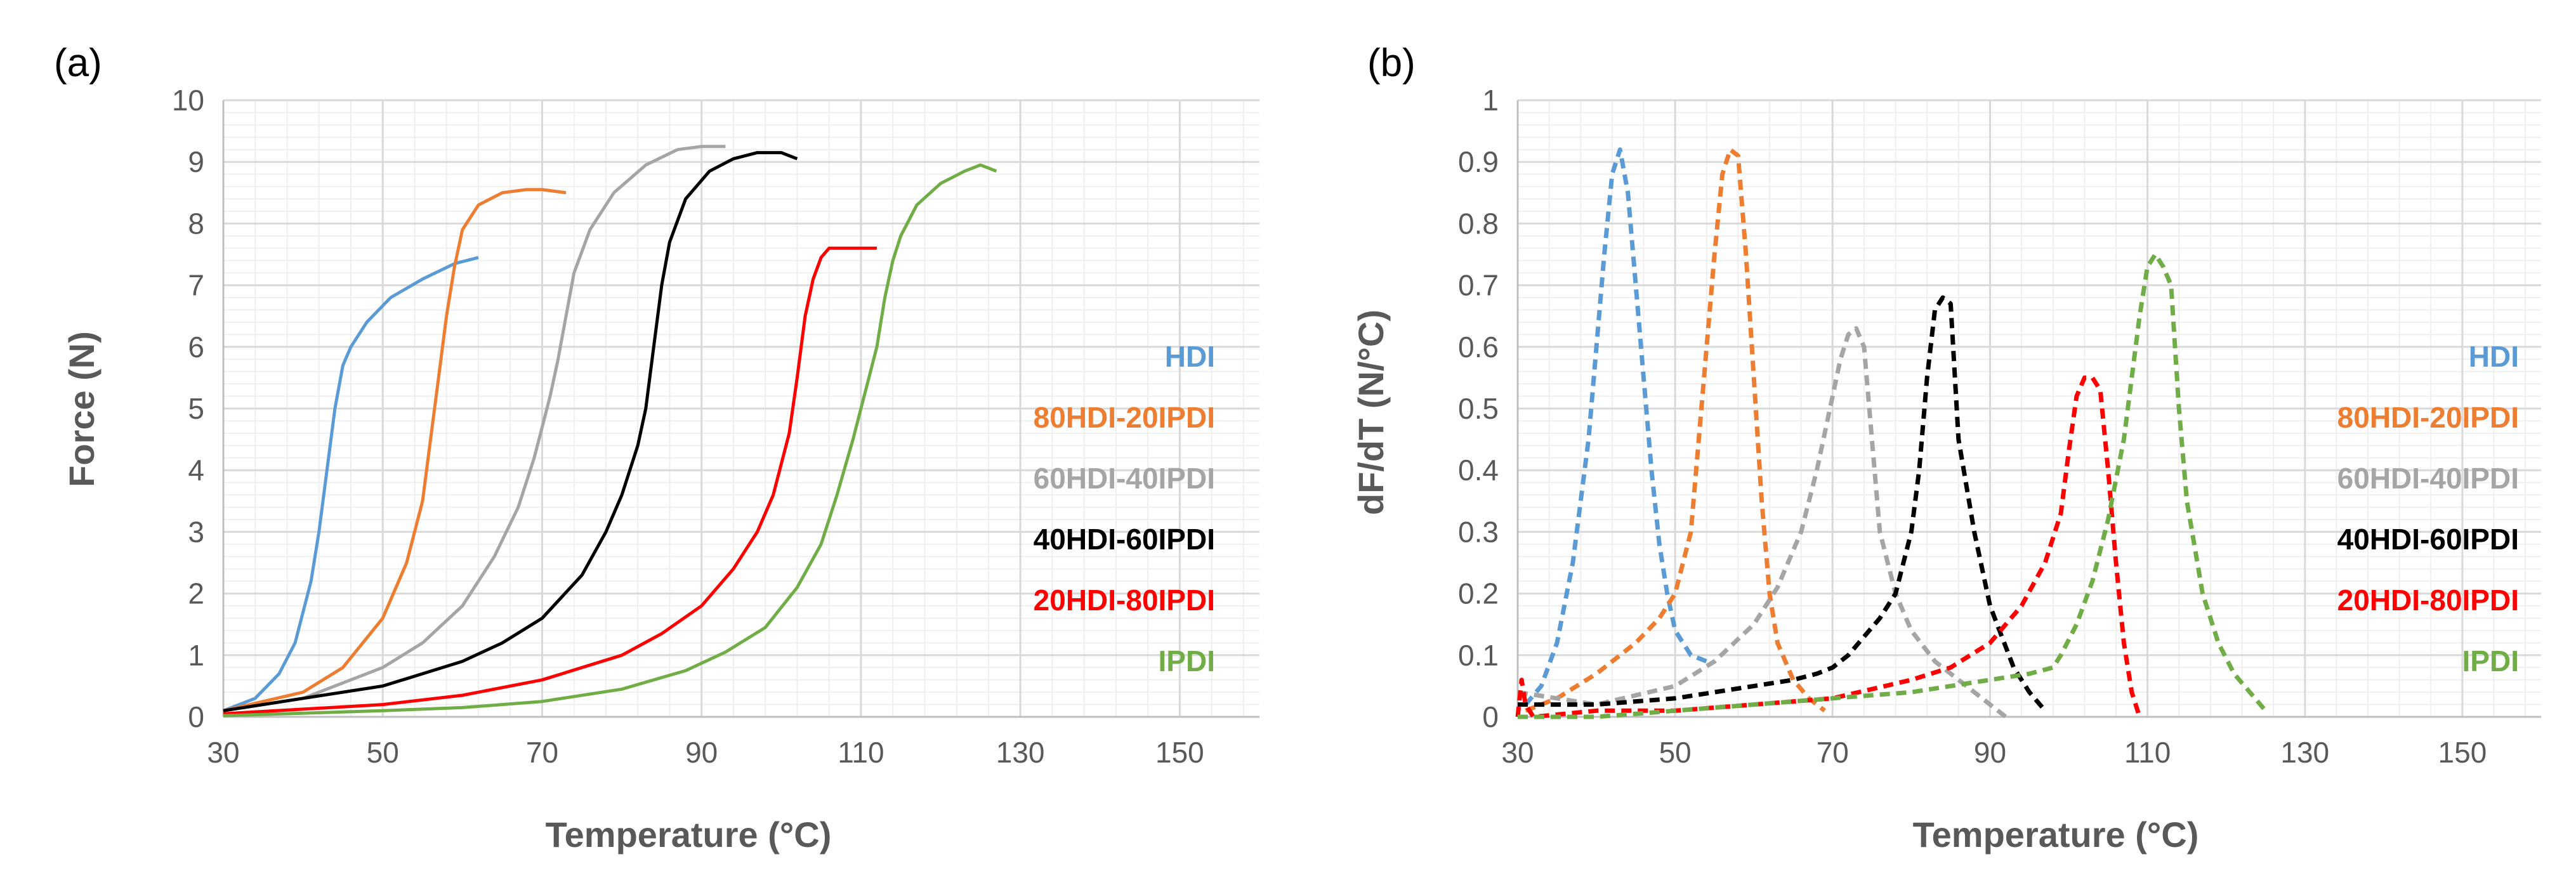 This screenshot has height=878, width=2576. I want to click on force-y-tick-label: 2, so click(196, 593).